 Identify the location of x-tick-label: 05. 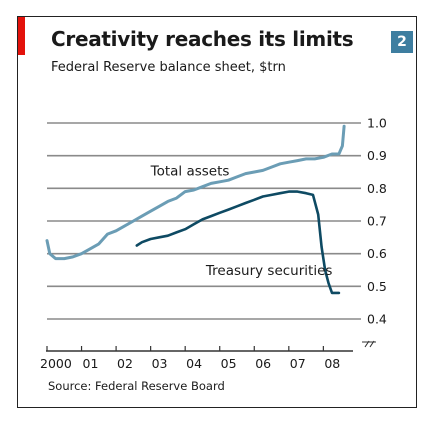
(229, 363).